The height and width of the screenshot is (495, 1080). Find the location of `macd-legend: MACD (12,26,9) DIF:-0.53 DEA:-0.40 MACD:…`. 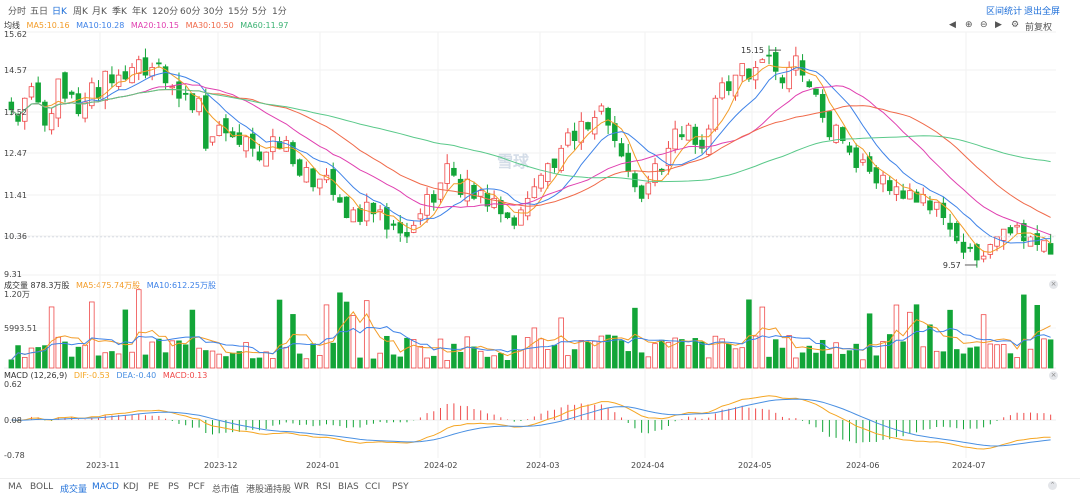

macd-legend: MACD (12,26,9) DIF:-0.53 DEA:-0.40 MACD:… is located at coordinates (107, 375).